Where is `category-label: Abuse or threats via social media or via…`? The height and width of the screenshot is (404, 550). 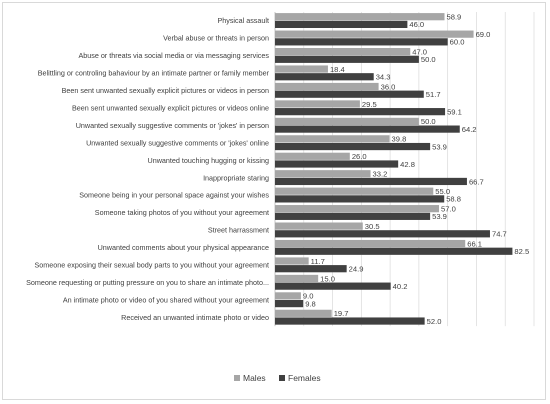
category-label: Abuse or threats via social media or via… is located at coordinates (173, 55).